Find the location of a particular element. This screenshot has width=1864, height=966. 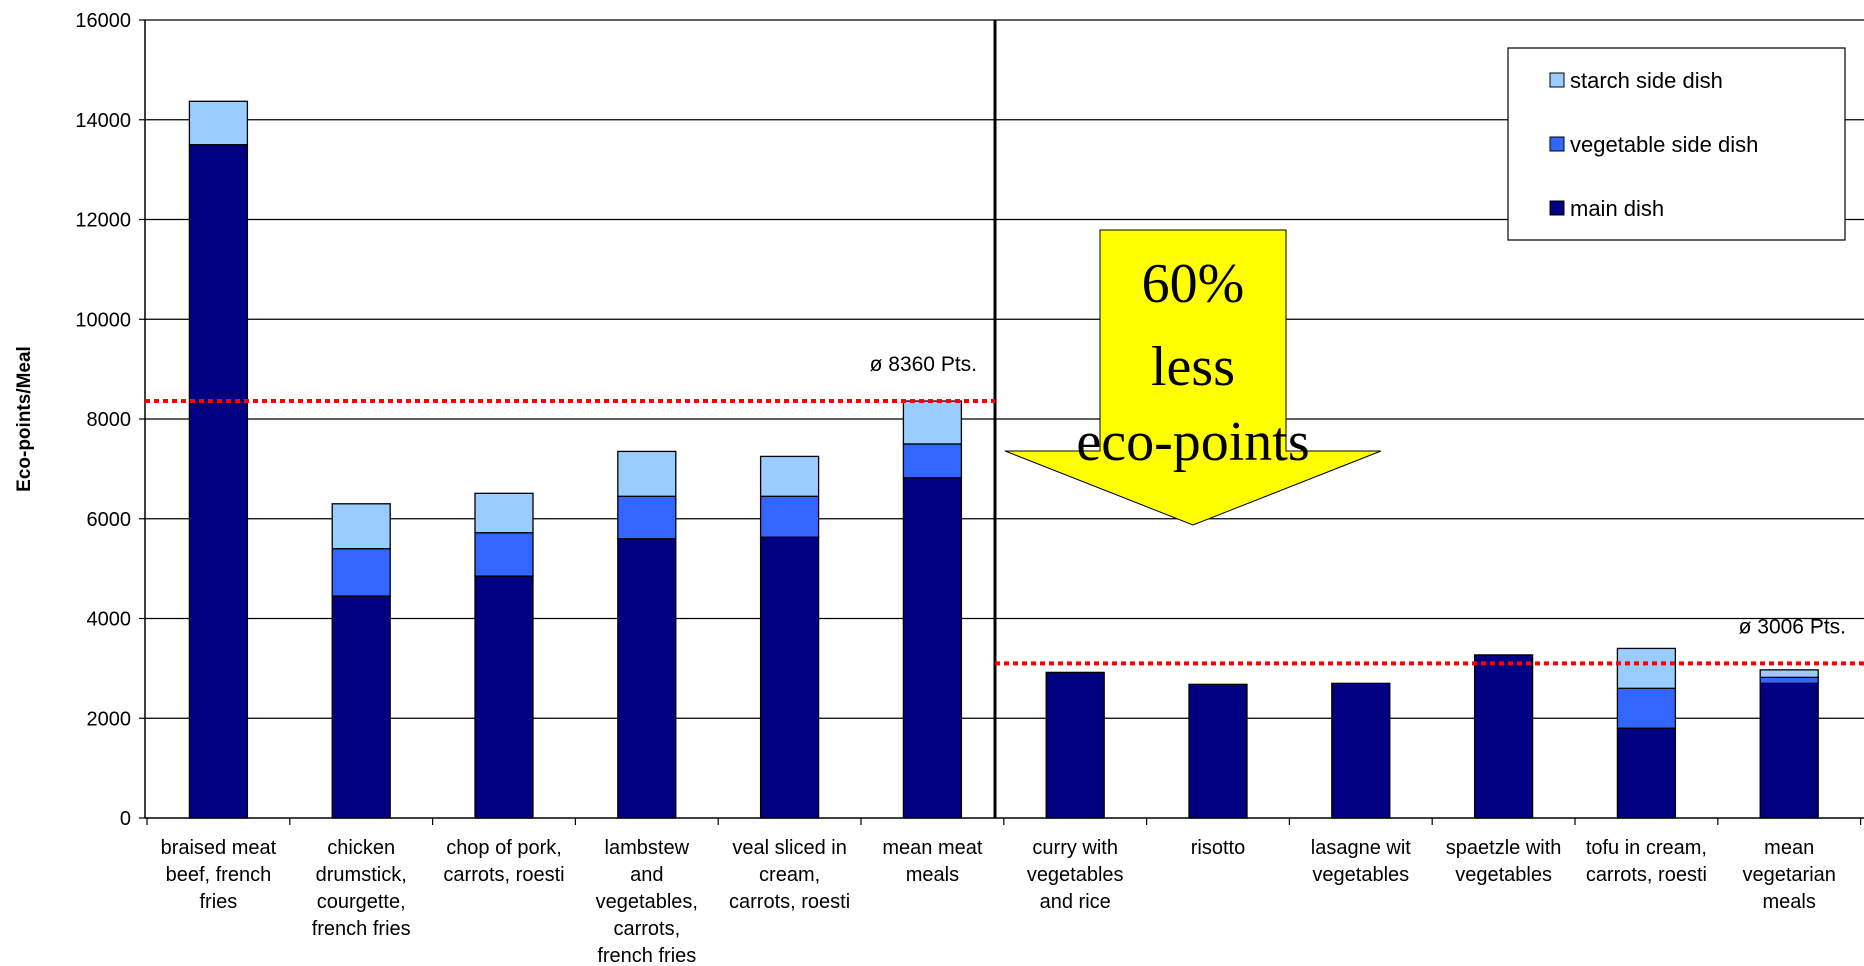

y-tick-label: 6000 is located at coordinates (109, 520).